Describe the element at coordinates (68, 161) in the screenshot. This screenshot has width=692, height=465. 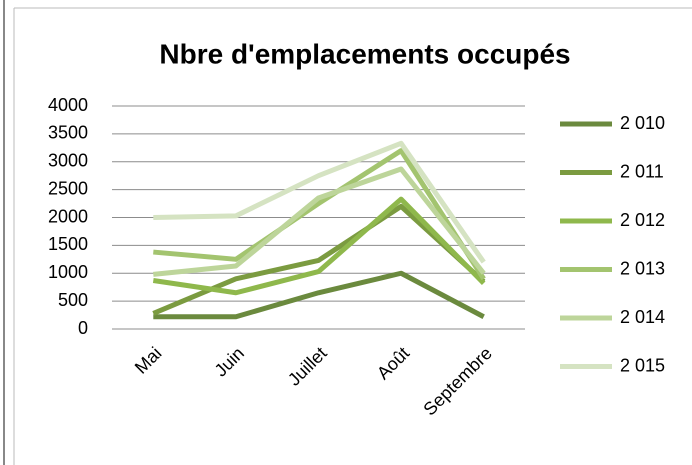
I see `y-tick-label: 3000` at that location.